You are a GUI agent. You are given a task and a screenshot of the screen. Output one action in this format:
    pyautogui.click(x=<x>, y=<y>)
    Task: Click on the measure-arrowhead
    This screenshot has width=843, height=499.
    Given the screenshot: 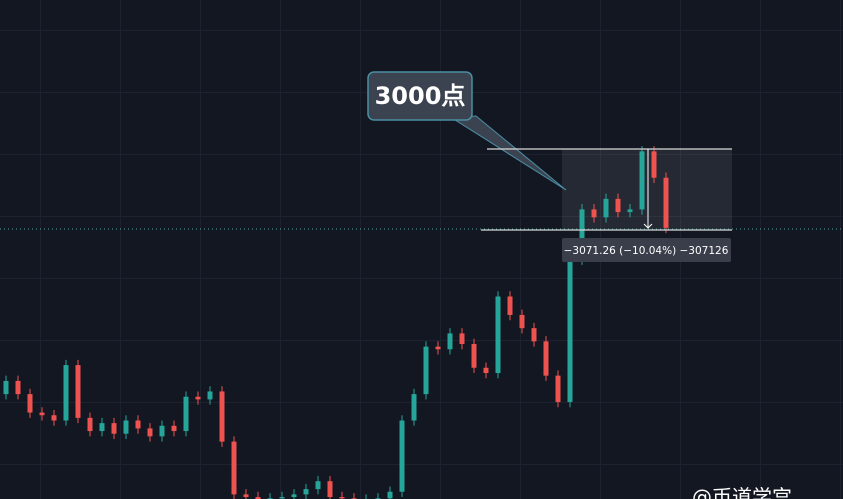 What is the action you would take?
    pyautogui.click(x=648, y=226)
    